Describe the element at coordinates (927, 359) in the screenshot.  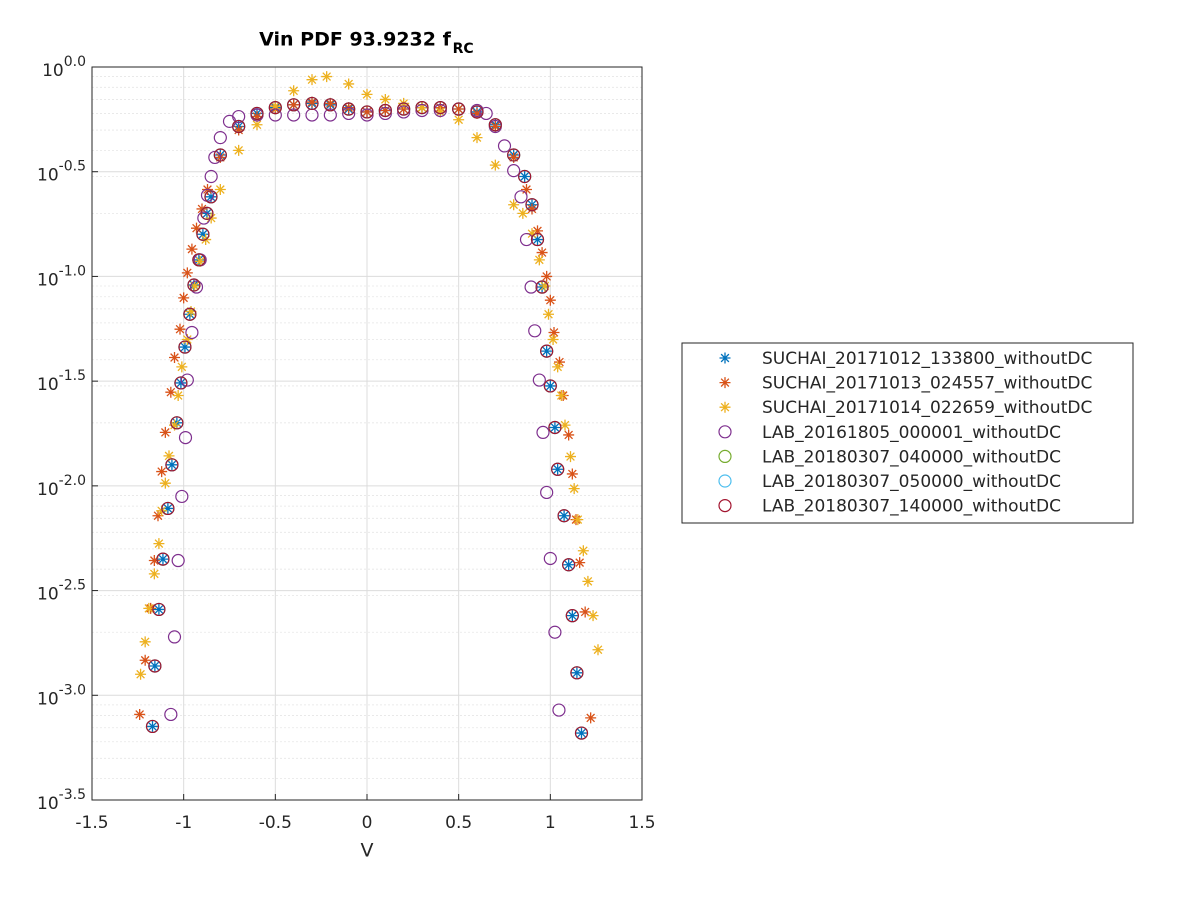
I see `legend-label: SUCHAI_20171012_133800_withoutDC` at that location.